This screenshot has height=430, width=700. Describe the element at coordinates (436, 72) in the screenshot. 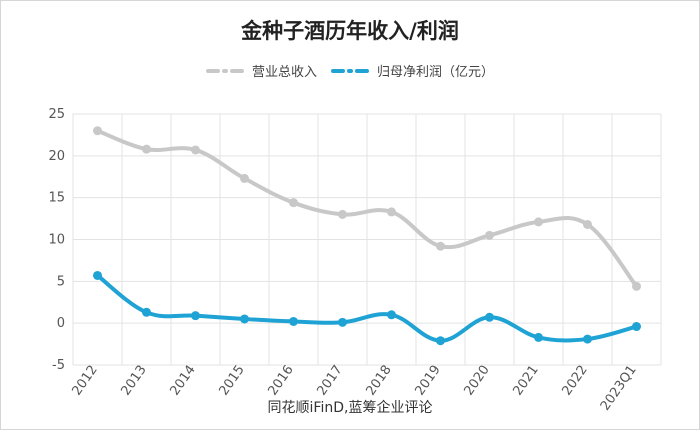

I see `legend-label-profit: 归母净利润（亿元）` at that location.